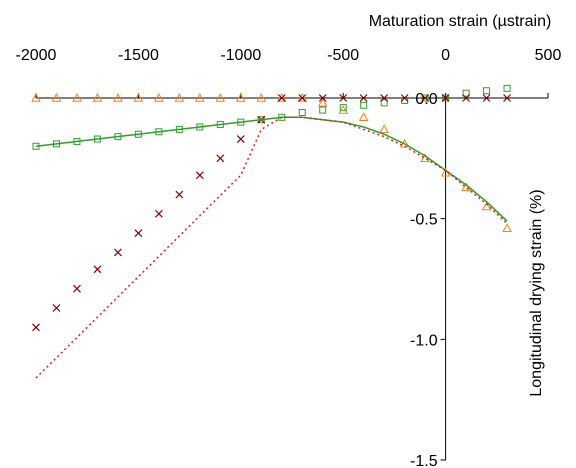  I want to click on x-tick-label: -1500, so click(138, 55).